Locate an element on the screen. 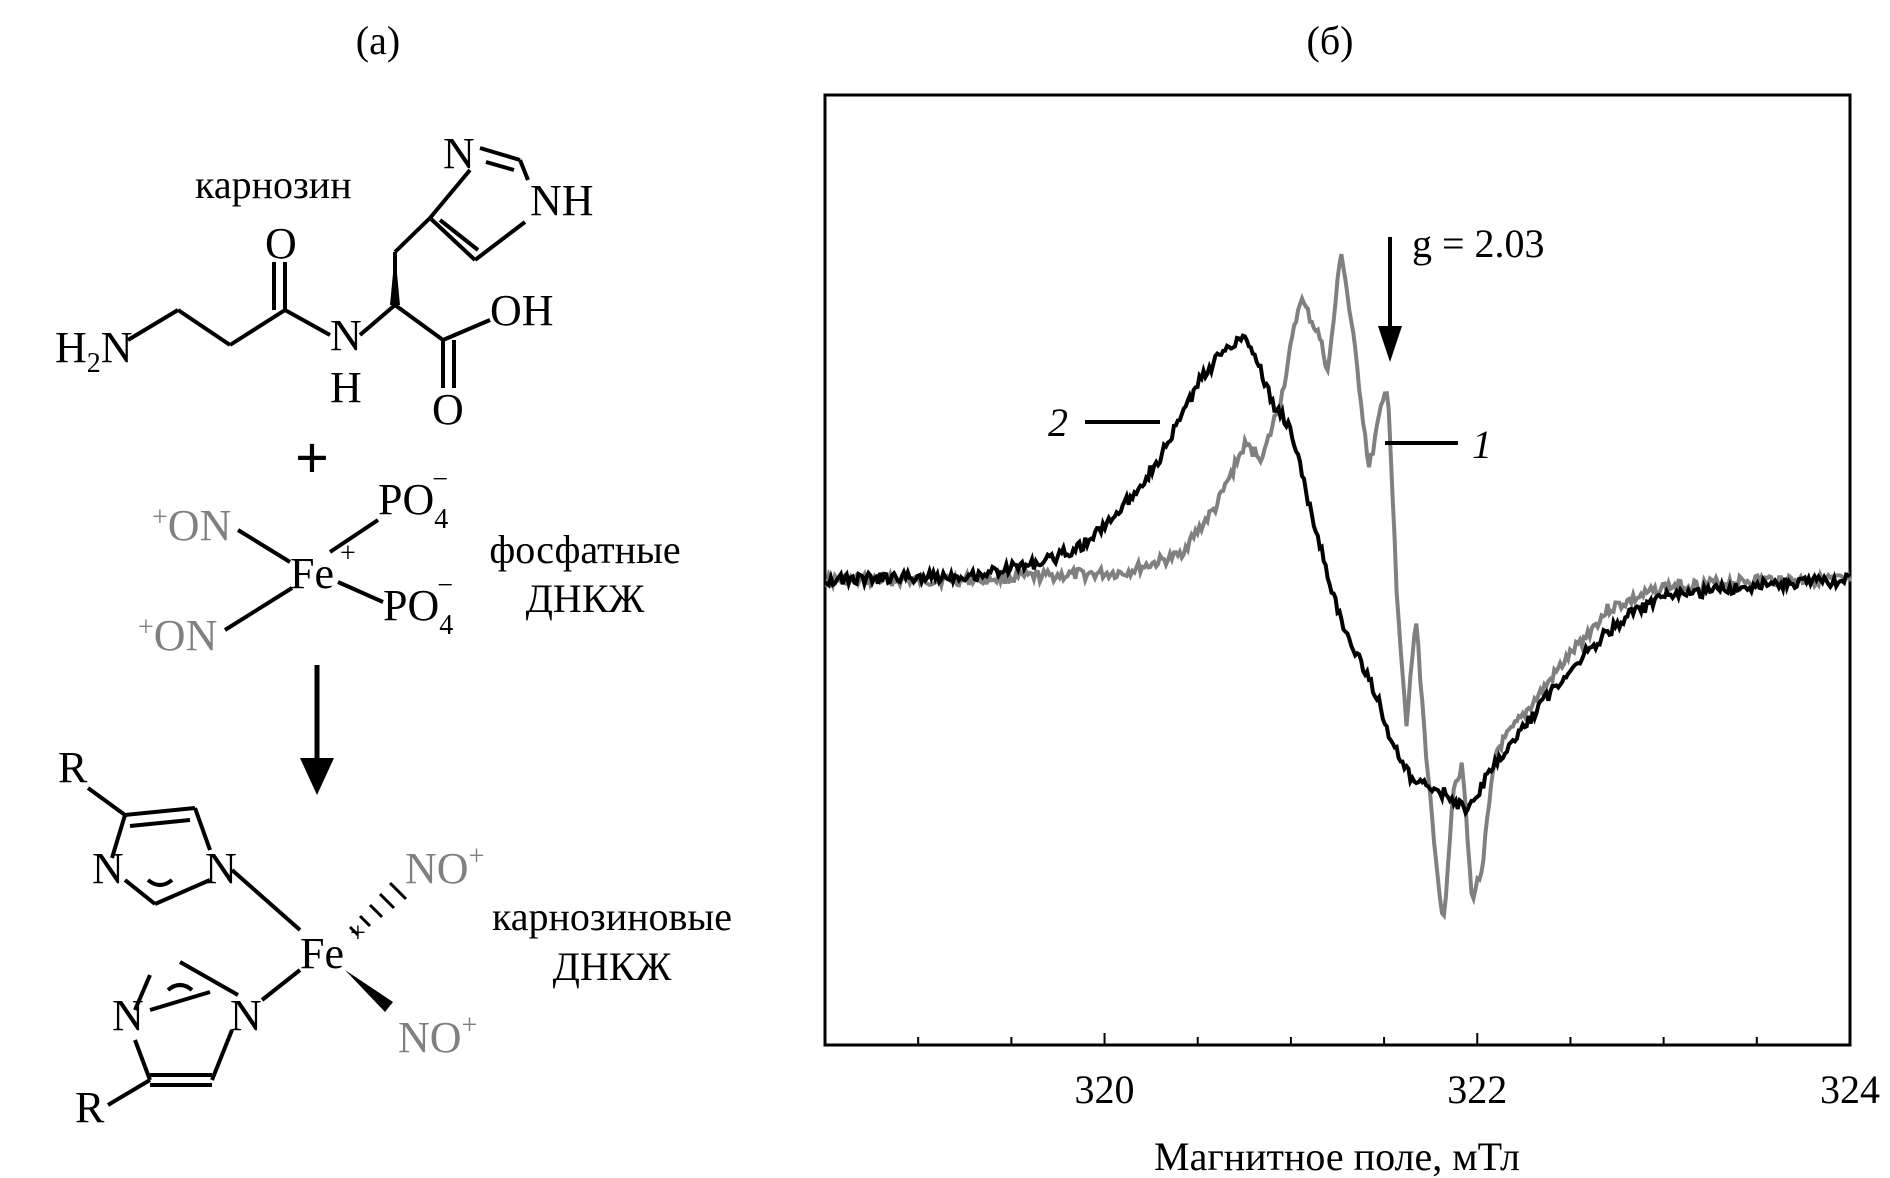 The height and width of the screenshot is (1178, 1890). carnosine-structure is located at coordinates (328, 267).